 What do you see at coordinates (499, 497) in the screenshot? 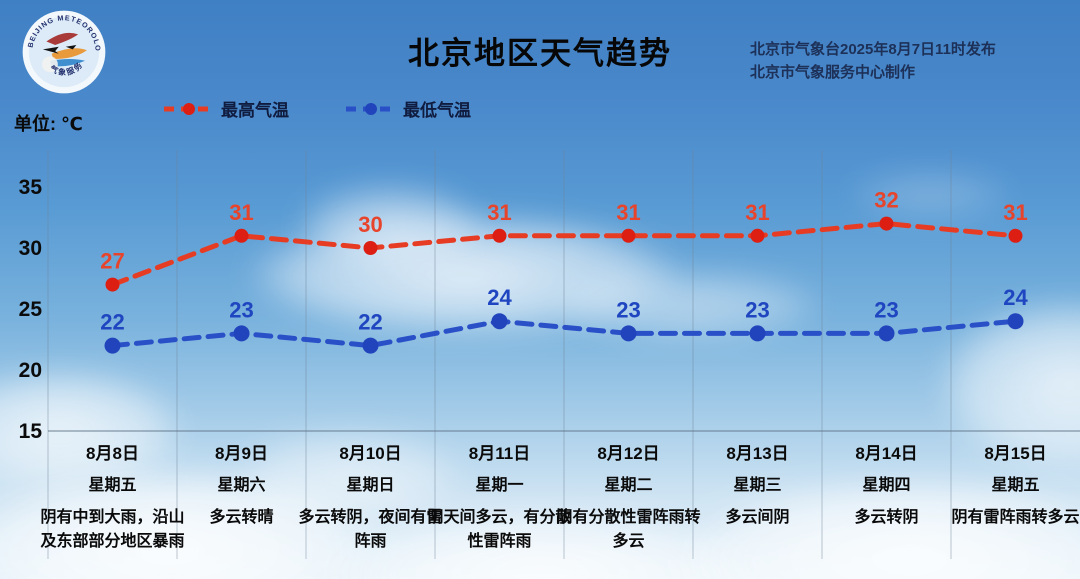
I see `day-column: 8月11日星期一阴天间多云，有分散性雷阵雨` at bounding box center [499, 497].